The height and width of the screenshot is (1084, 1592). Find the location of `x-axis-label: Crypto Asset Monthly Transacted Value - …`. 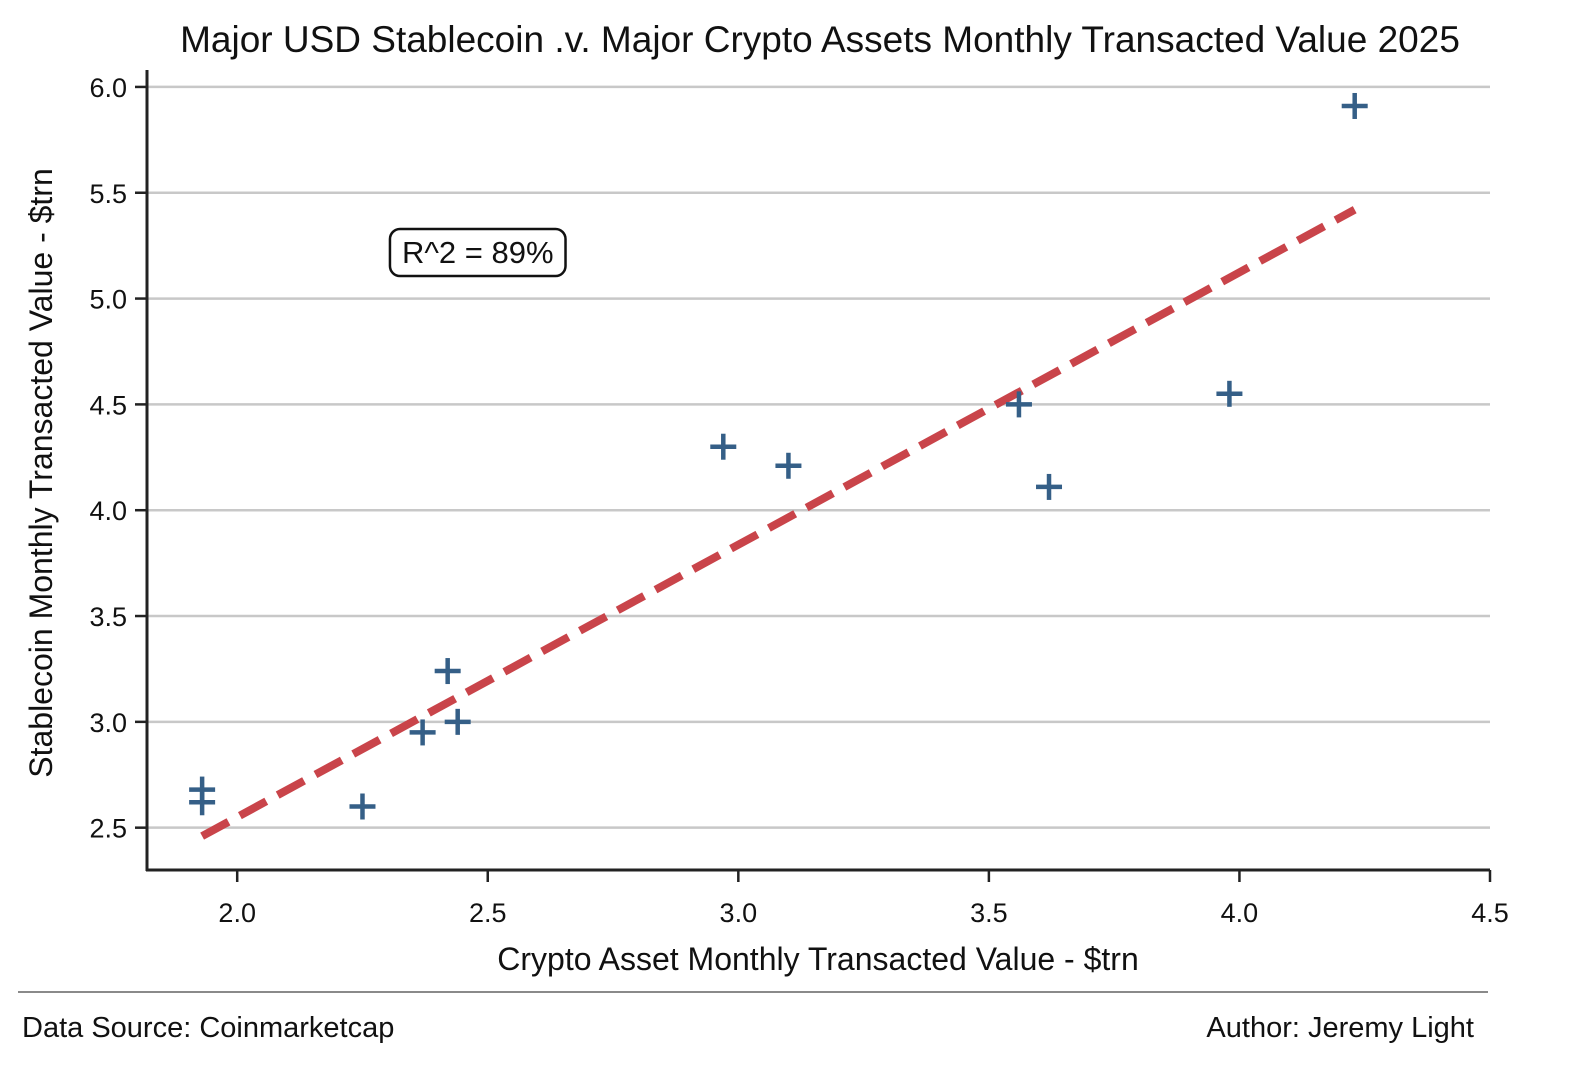

x-axis-label: Crypto Asset Monthly Transacted Value - … is located at coordinates (817, 959).